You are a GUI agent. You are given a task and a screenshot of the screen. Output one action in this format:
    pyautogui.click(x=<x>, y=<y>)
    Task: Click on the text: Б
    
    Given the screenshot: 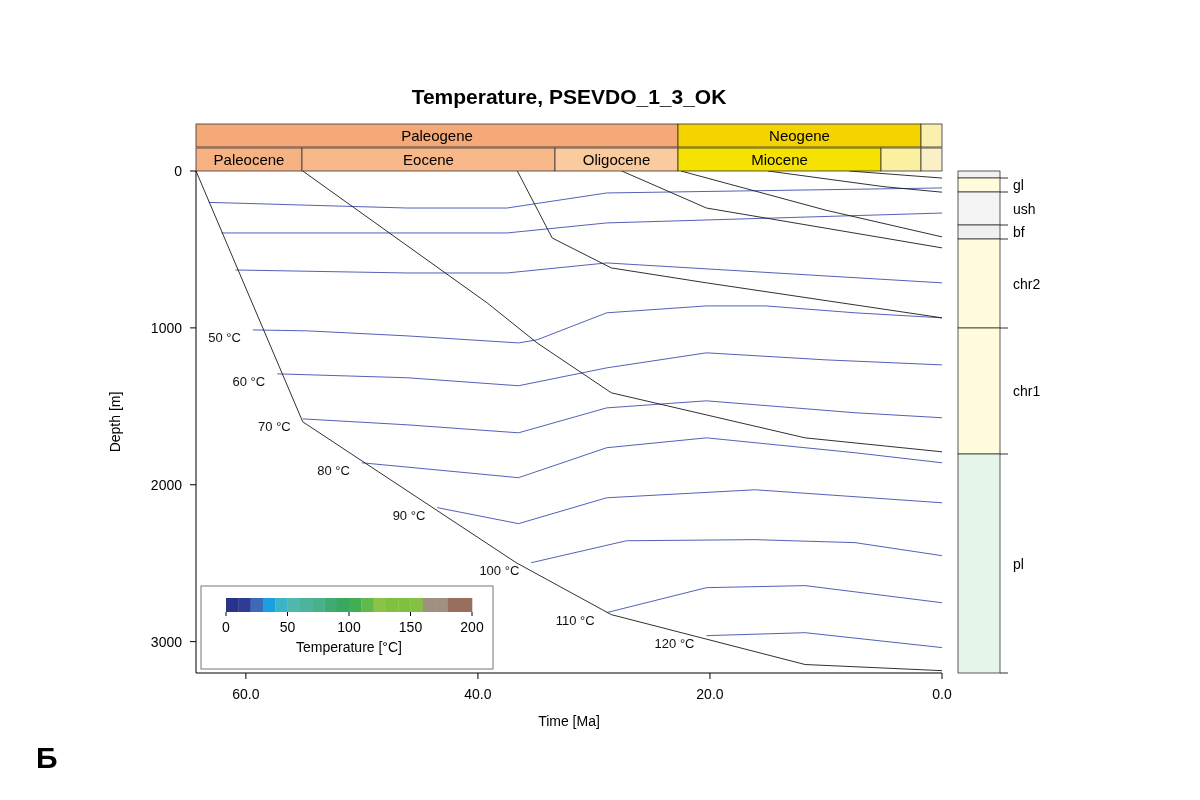 What is the action you would take?
    pyautogui.click(x=47, y=757)
    